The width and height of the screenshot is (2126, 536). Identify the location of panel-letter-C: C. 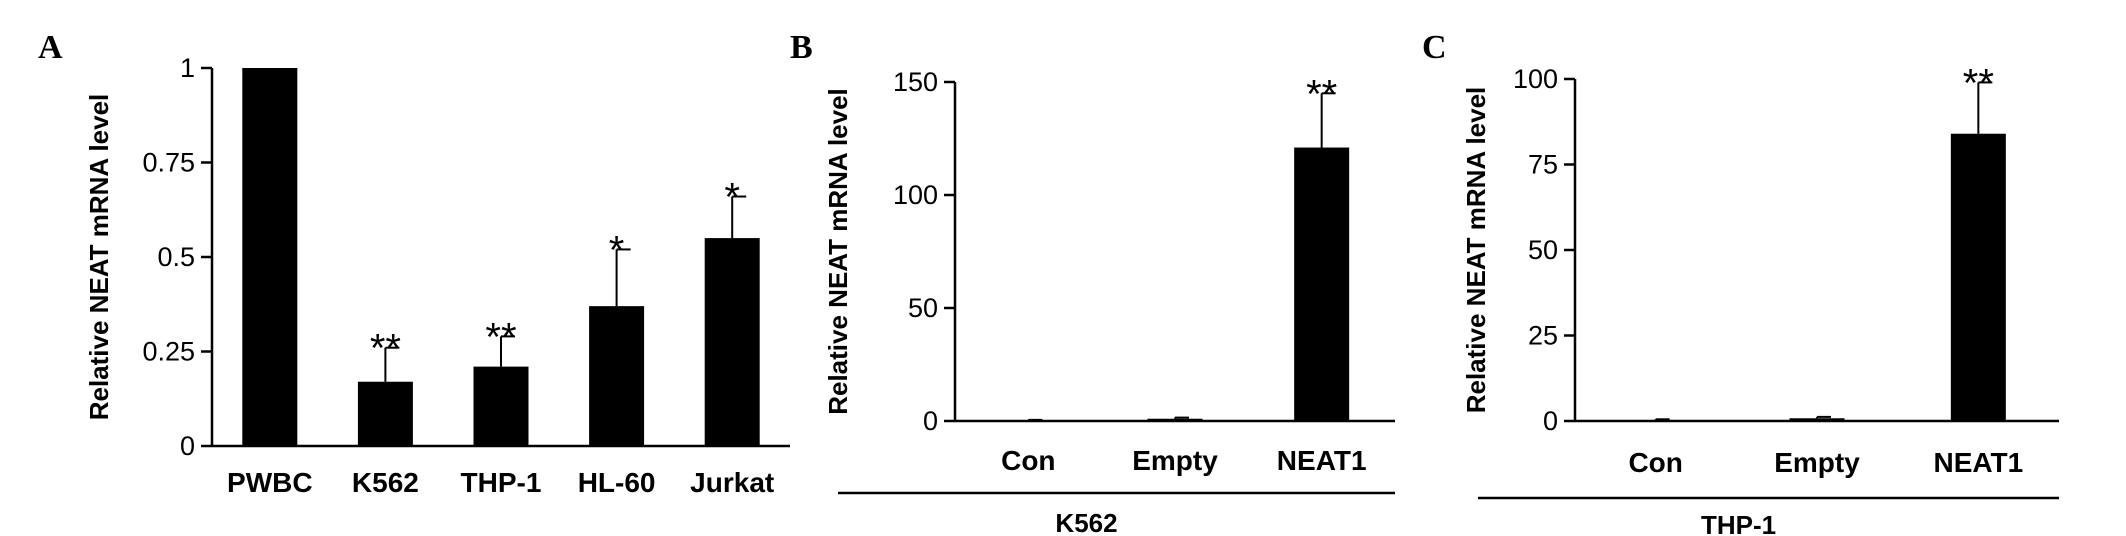
(1434, 47).